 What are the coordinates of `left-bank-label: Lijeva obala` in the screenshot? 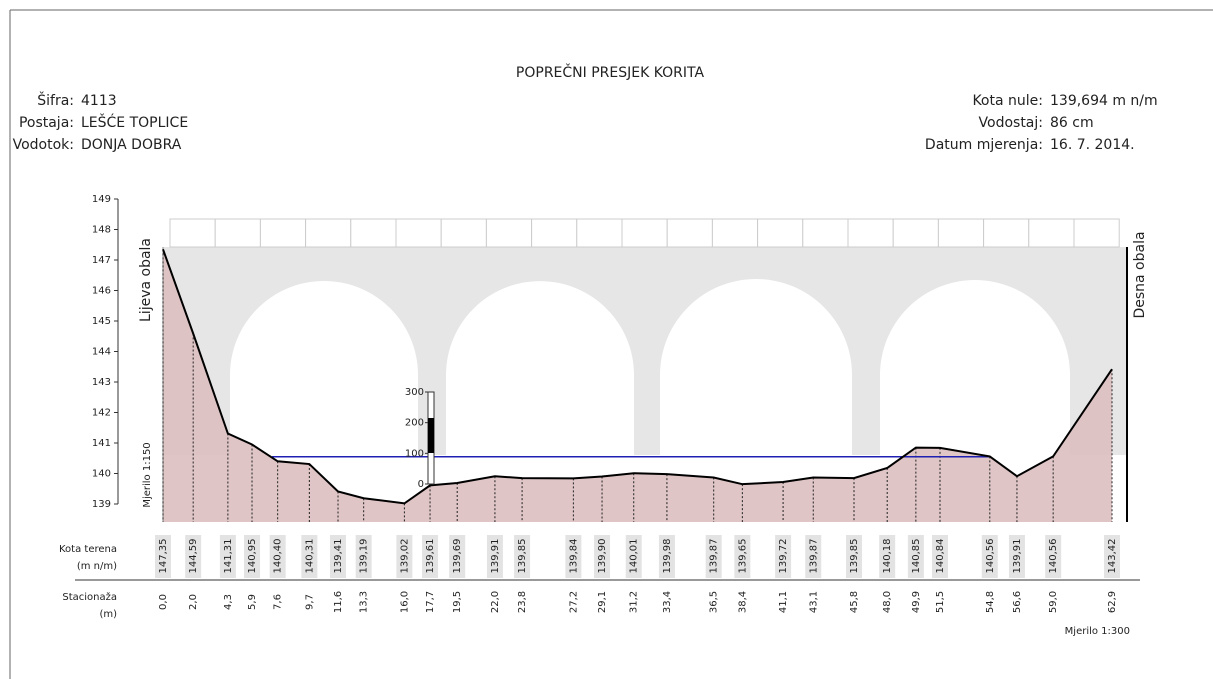 It's located at (146, 280).